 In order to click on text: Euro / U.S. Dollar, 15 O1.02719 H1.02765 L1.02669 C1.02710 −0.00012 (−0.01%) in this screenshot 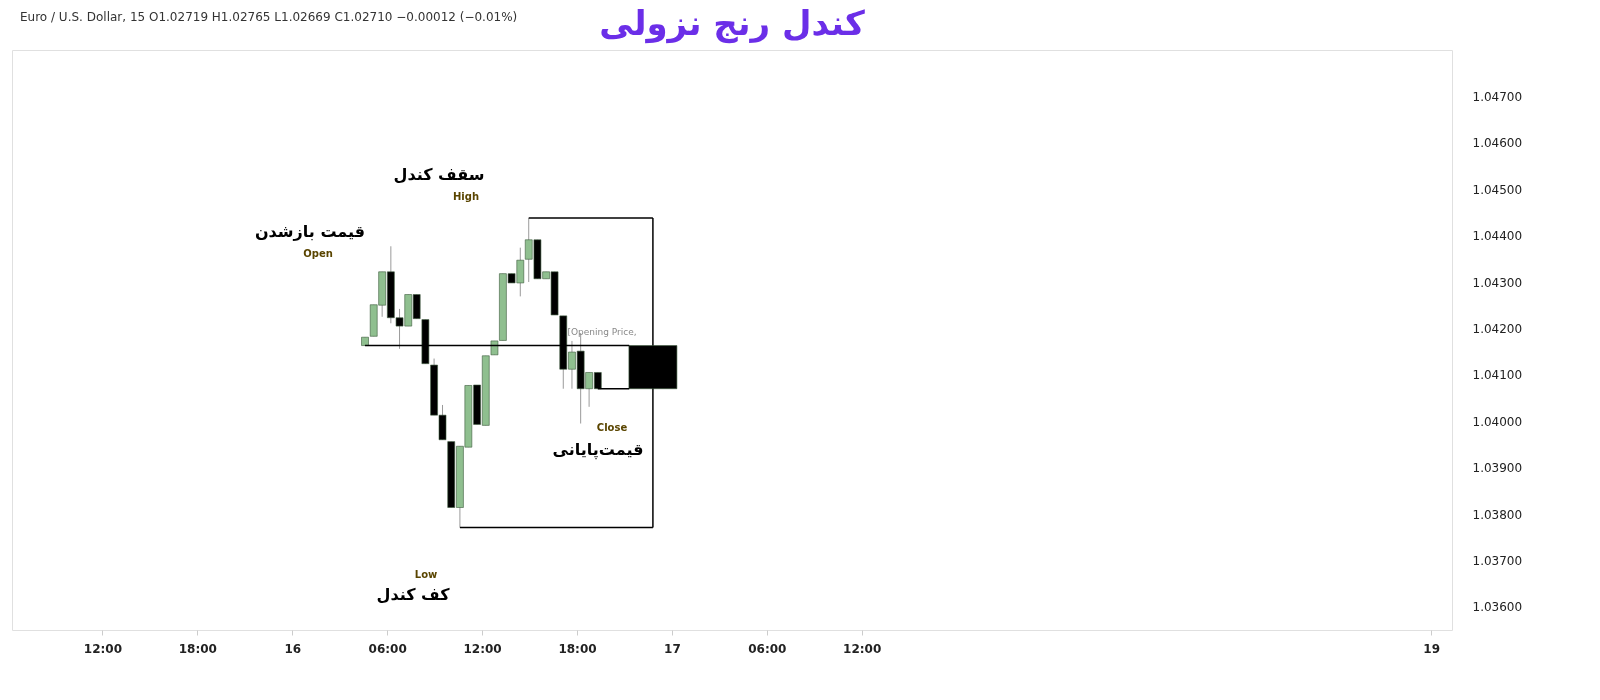, I will do `click(269, 17)`.